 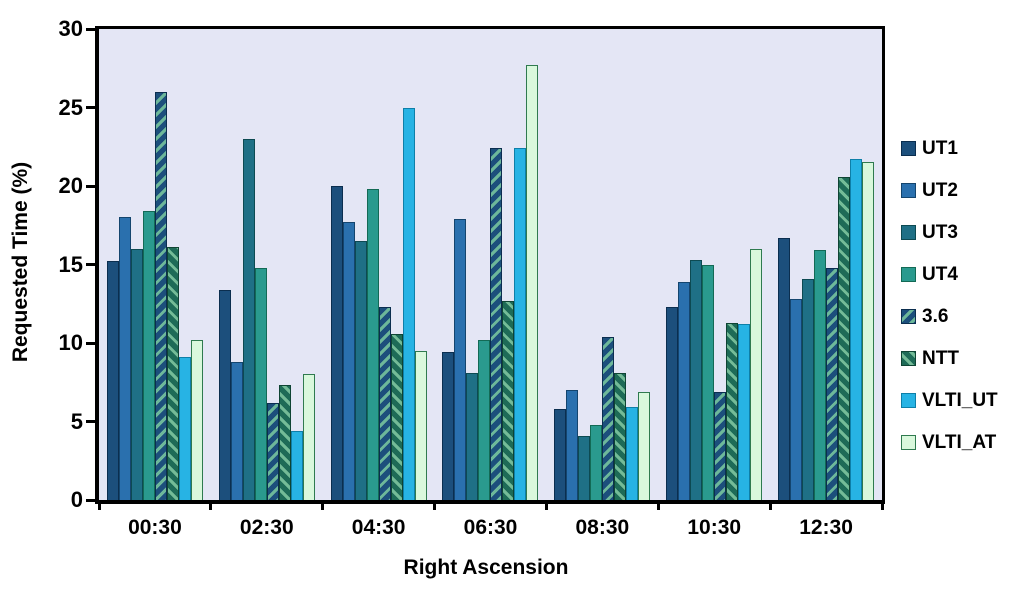 What do you see at coordinates (70, 264) in the screenshot?
I see `y-tick-label: 15` at bounding box center [70, 264].